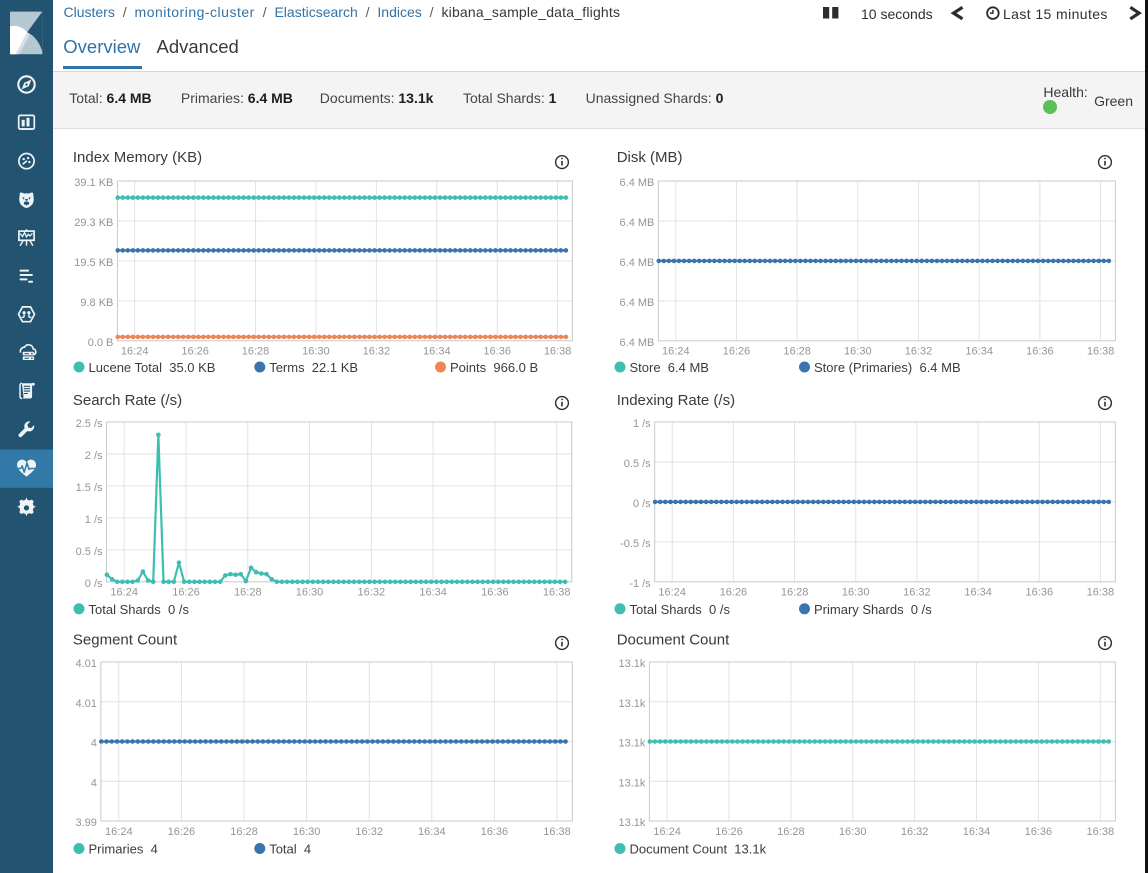  Describe the element at coordinates (127, 400) in the screenshot. I see `svg-text: Search Rate (/s)` at that location.